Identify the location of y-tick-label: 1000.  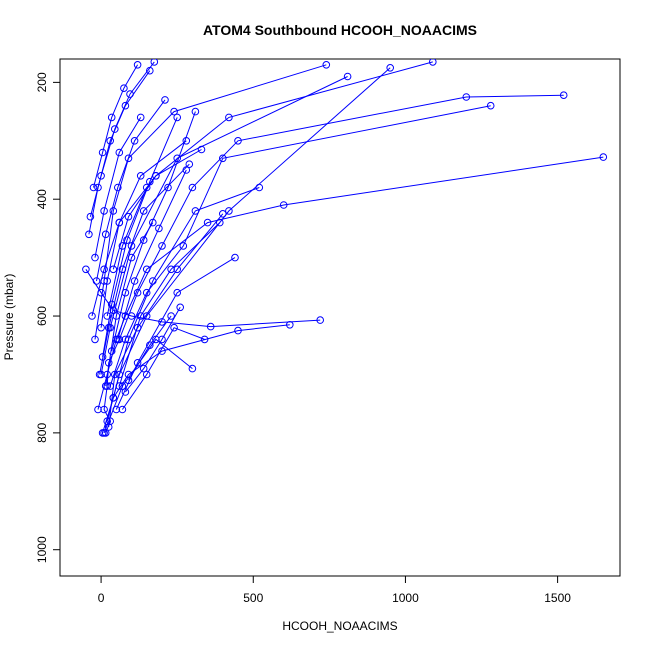
(42, 549).